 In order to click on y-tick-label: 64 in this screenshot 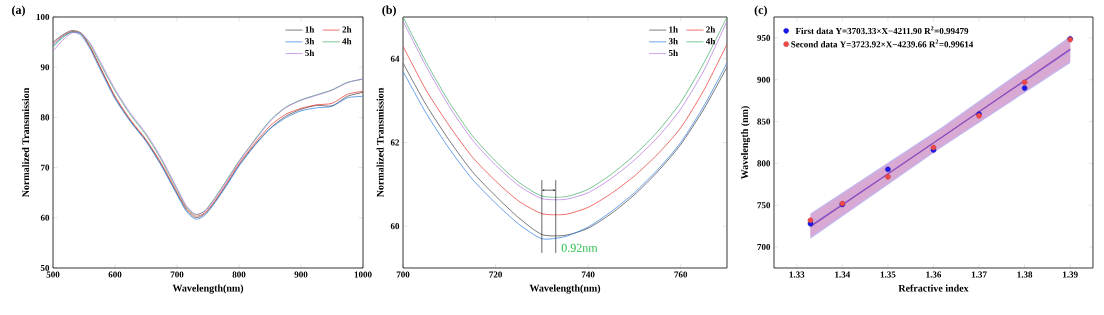, I will do `click(395, 58)`.